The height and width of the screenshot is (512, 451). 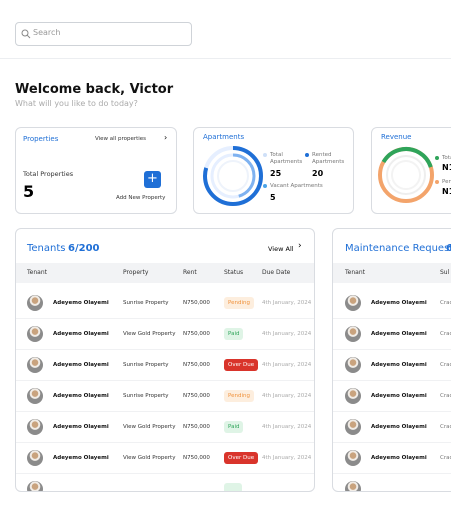 I want to click on column-header: Tenant, so click(x=37, y=272).